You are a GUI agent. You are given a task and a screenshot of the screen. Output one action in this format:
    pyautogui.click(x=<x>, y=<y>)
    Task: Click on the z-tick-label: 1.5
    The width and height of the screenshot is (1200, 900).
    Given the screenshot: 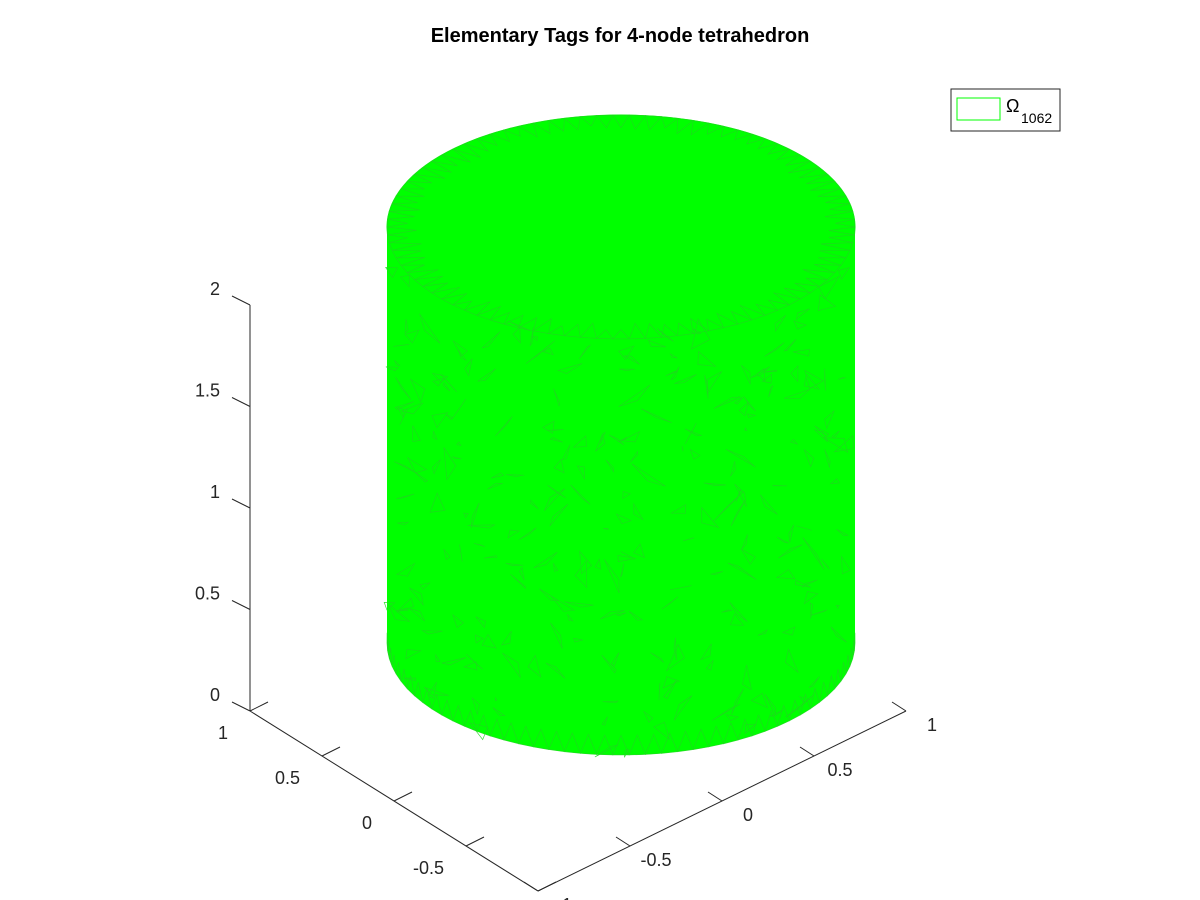 What is the action you would take?
    pyautogui.click(x=207, y=391)
    